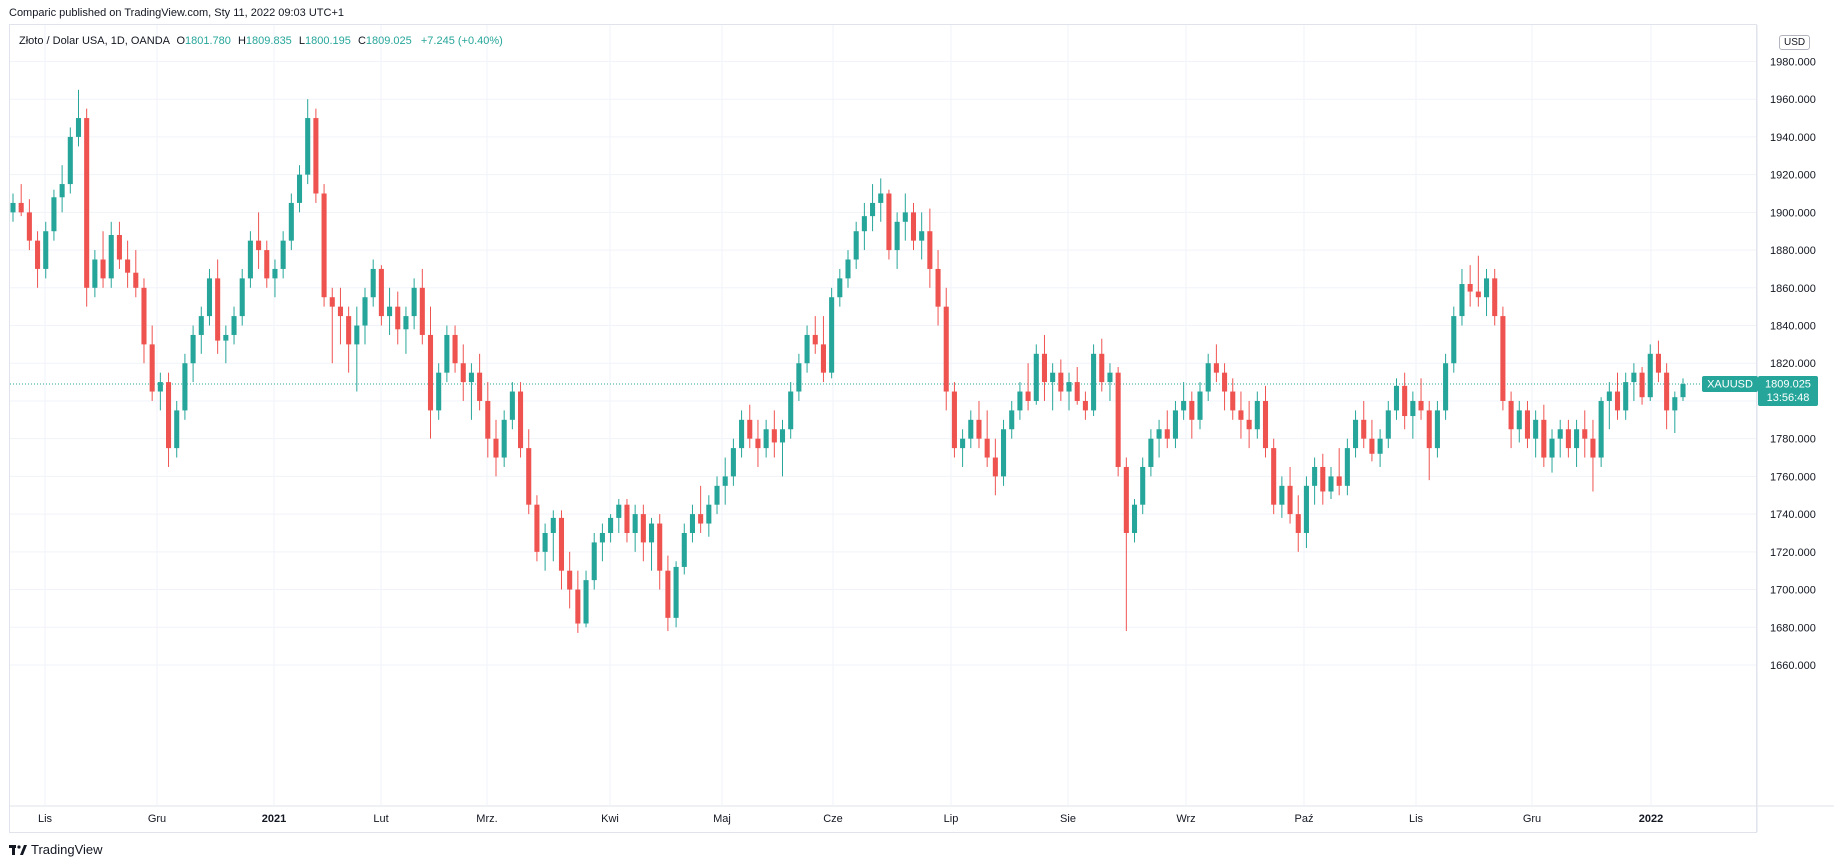 The width and height of the screenshot is (1834, 868). I want to click on y-tick-label: 1720.000, so click(1793, 553).